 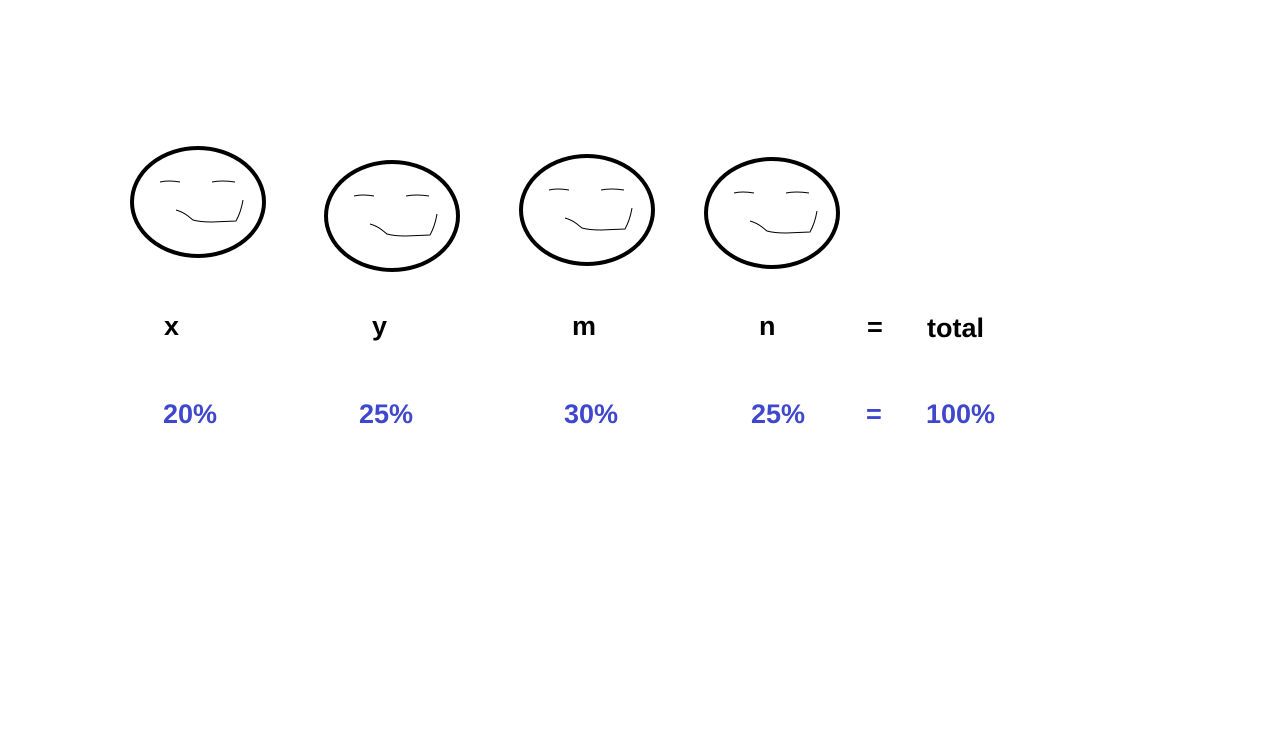 I want to click on item-value: 20%, so click(x=190, y=414).